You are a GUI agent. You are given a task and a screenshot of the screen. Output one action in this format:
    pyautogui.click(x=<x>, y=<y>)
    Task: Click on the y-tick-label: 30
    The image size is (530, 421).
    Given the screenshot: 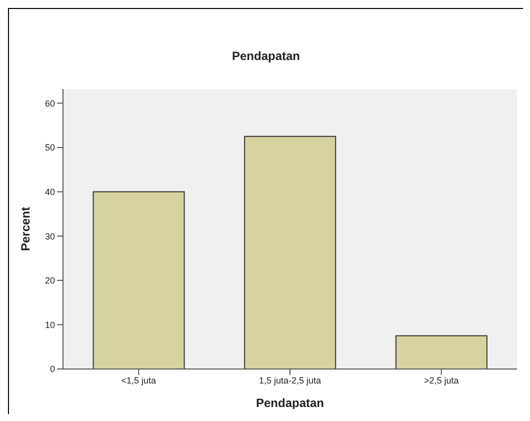 What is the action you would take?
    pyautogui.click(x=49, y=236)
    